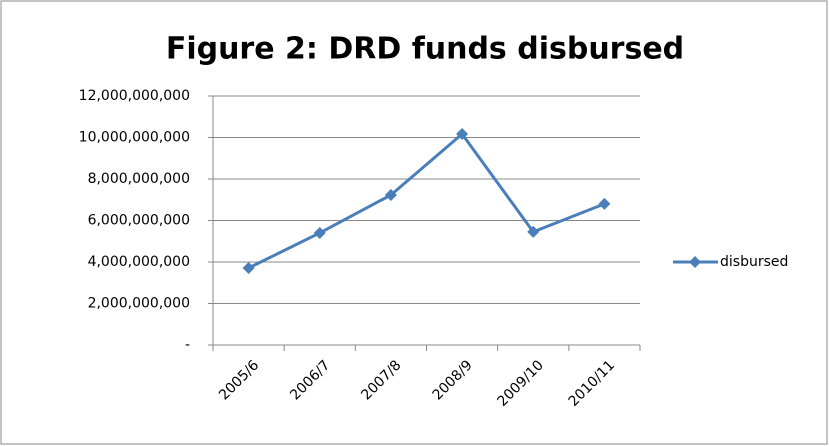 This screenshot has height=446, width=829. Describe the element at coordinates (139, 304) in the screenshot. I see `y-tick-label: 2,000,000,000` at that location.